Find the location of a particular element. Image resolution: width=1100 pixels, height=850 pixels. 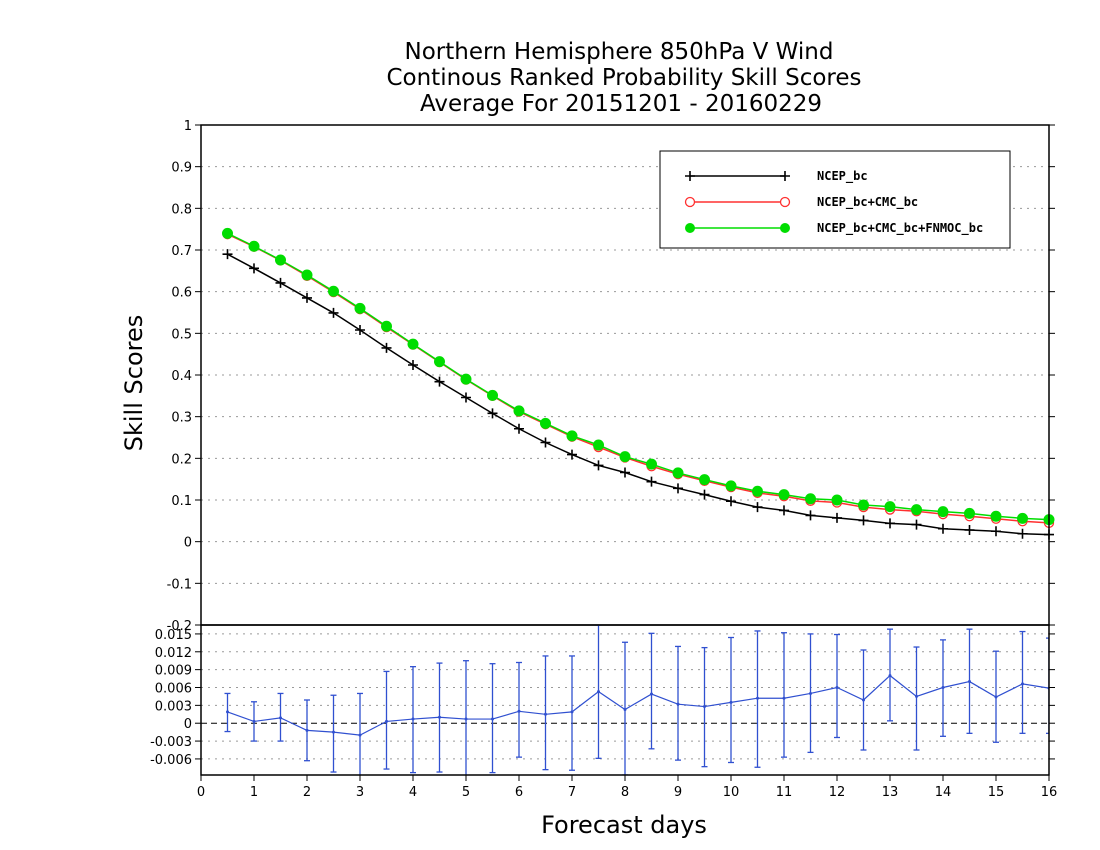

bottom-x-tick-label: 14 is located at coordinates (943, 792).